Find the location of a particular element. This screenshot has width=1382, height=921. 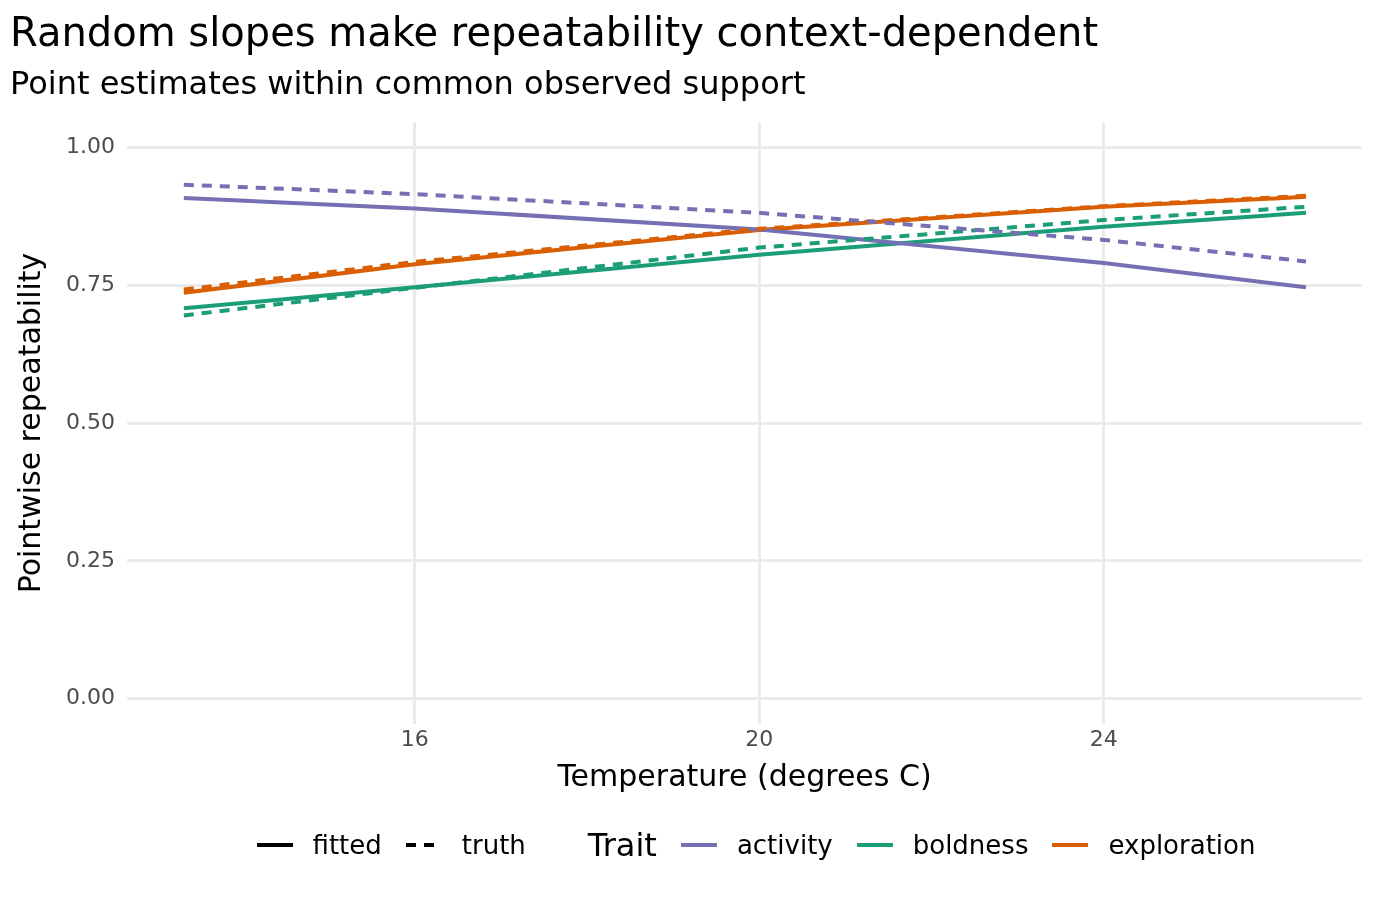

x-axis-title: Temperature (degrees C) is located at coordinates (744, 775).